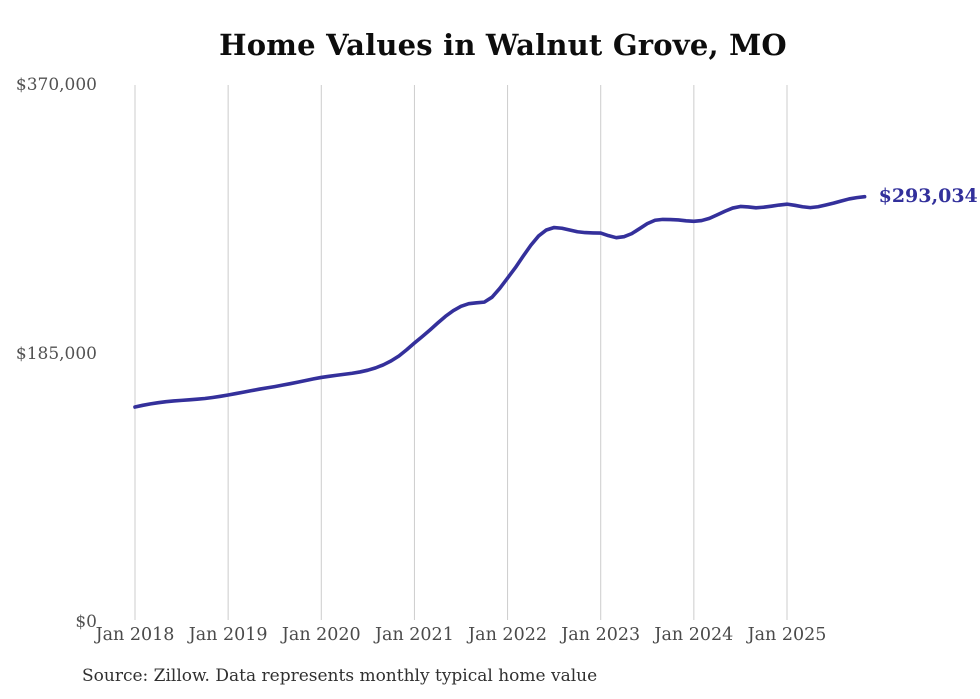 The width and height of the screenshot is (980, 699). What do you see at coordinates (601, 635) in the screenshot?
I see `x-tick-label: Jan 2023` at bounding box center [601, 635].